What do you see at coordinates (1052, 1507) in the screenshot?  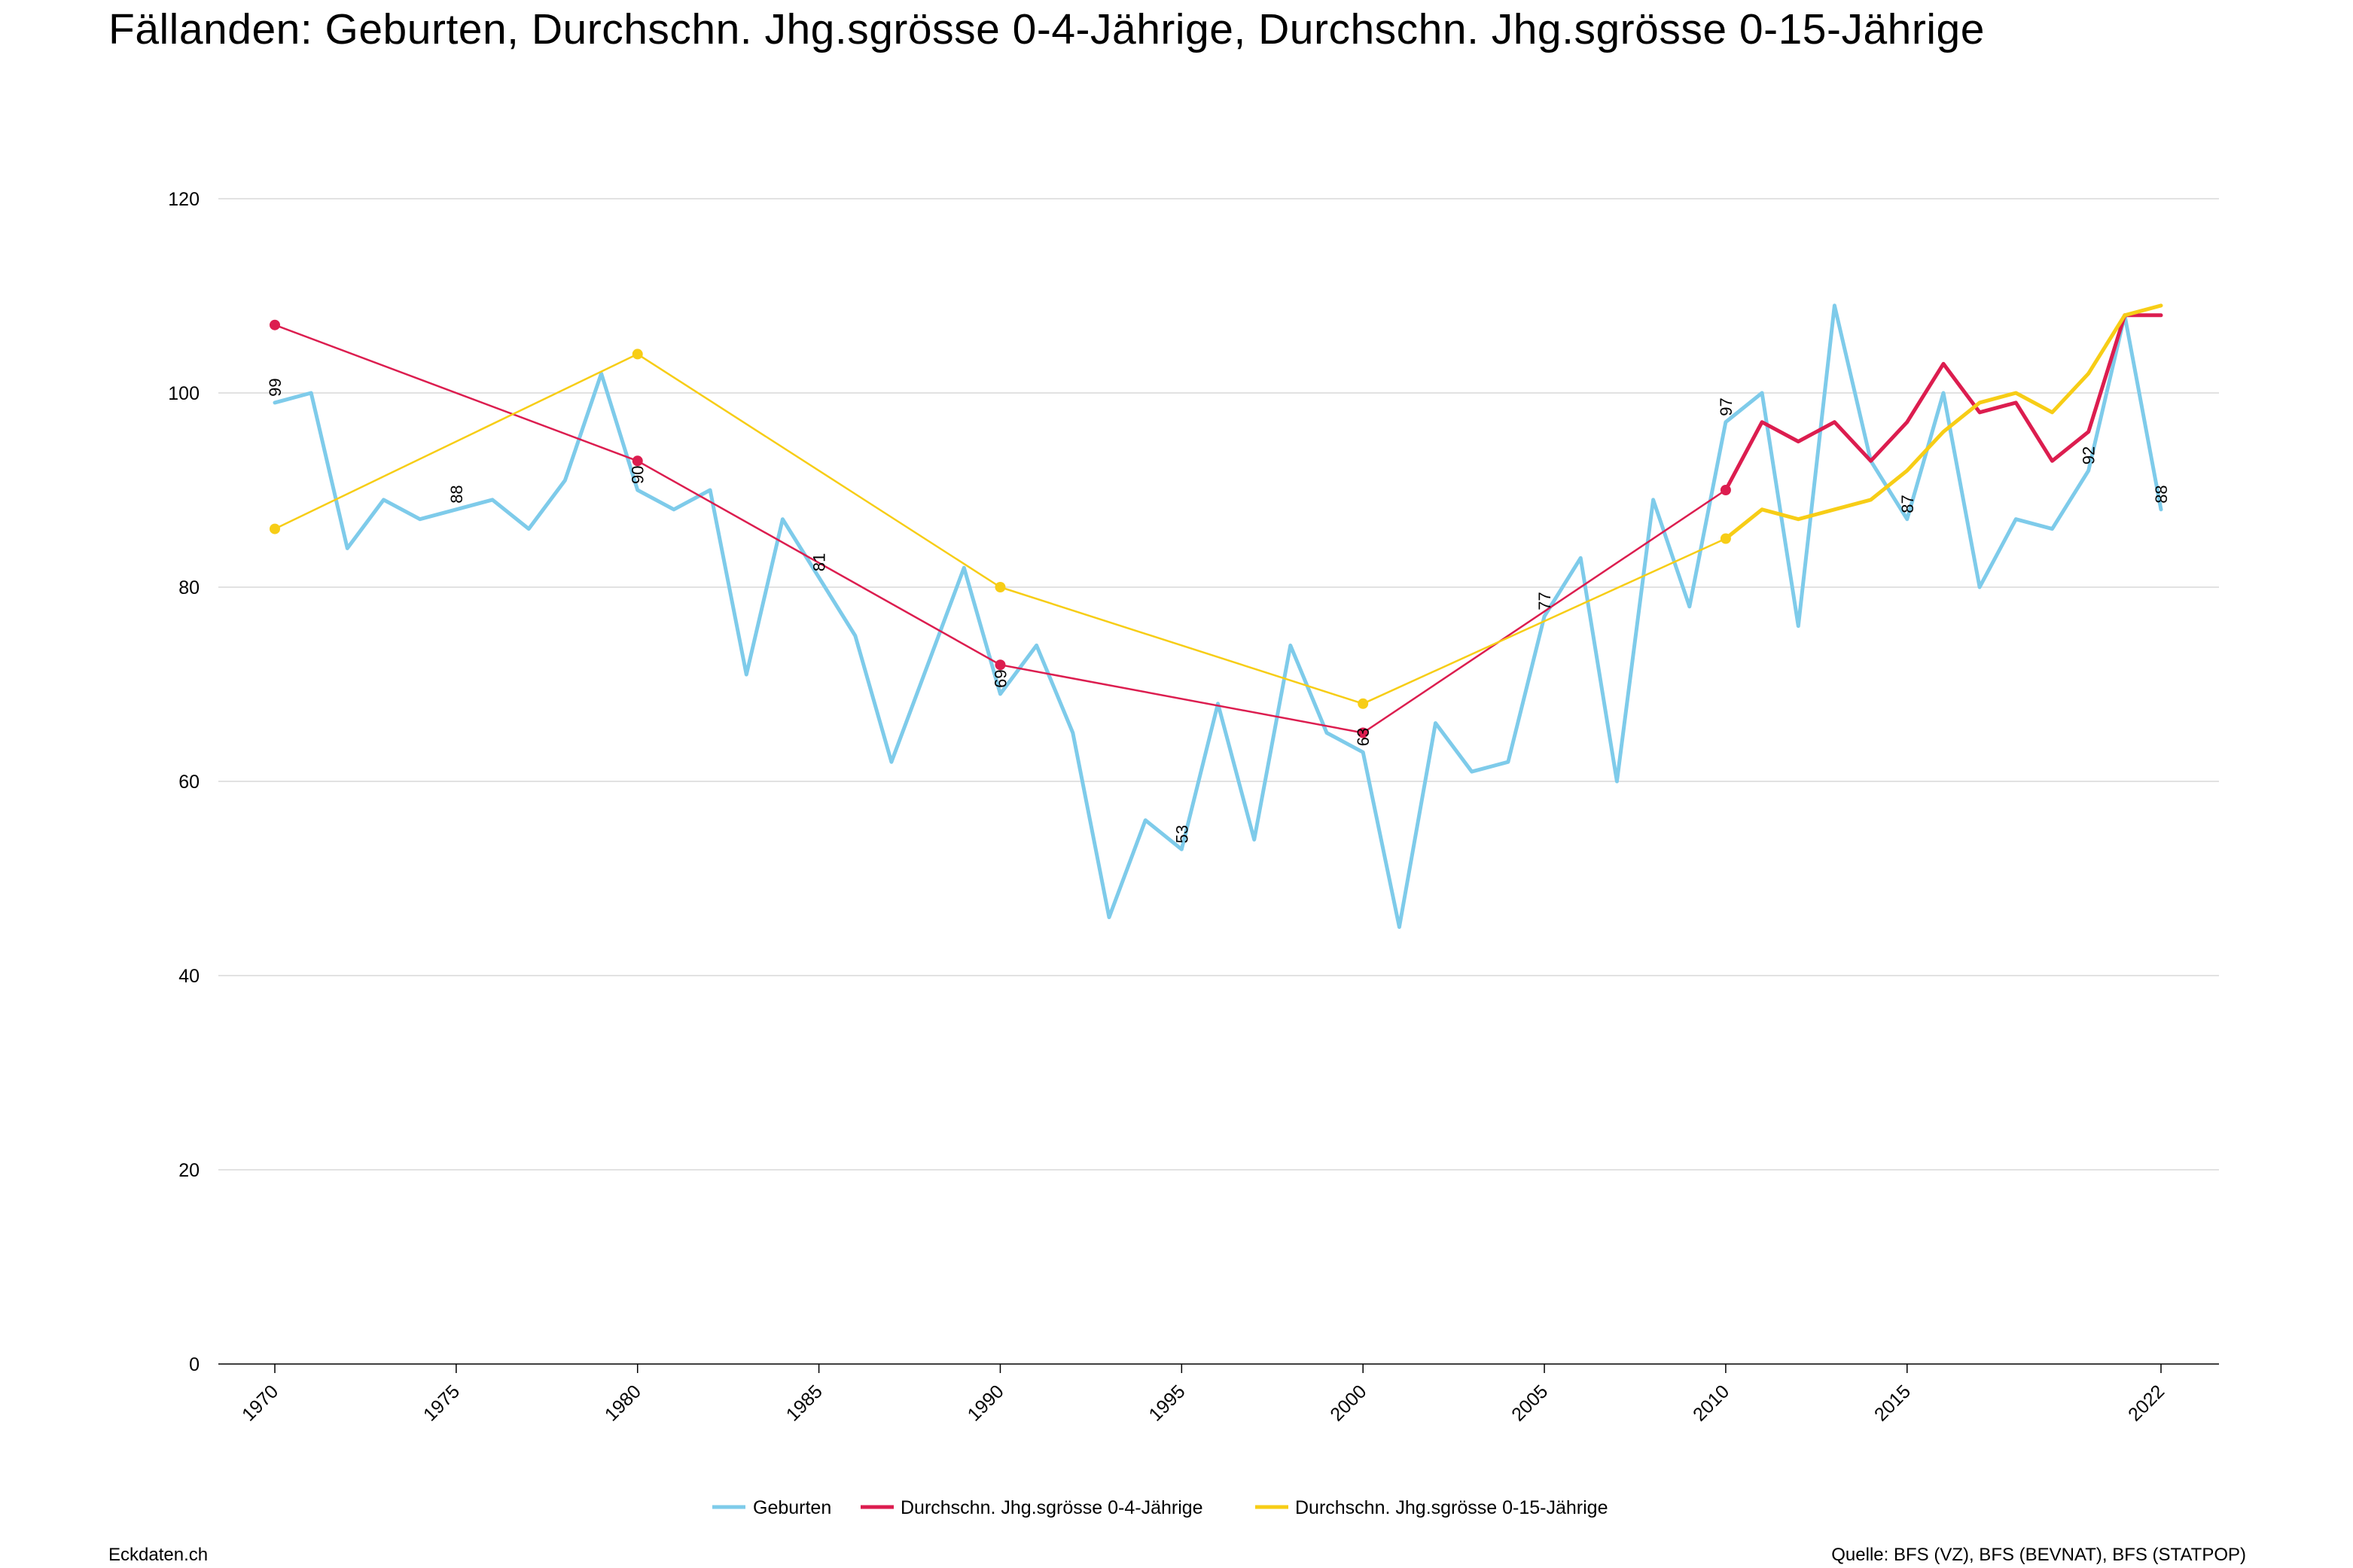 I see `legend-label: Durchschn. Jhg.sgrösse 0-4-Jährige` at bounding box center [1052, 1507].